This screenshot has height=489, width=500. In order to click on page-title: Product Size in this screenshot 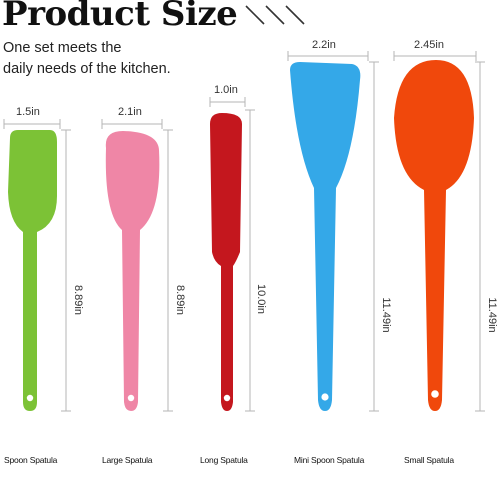, I will do `click(120, 17)`.